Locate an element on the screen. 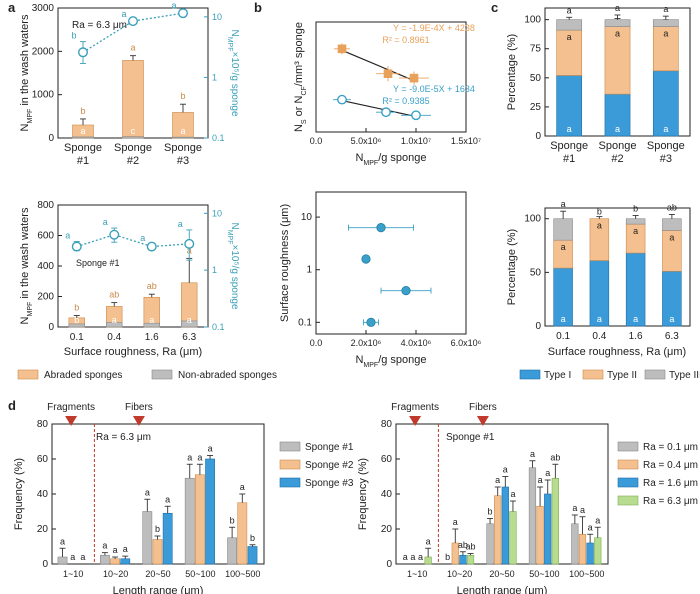 The width and height of the screenshot is (700, 594). x-tick-label-a_bottom: 6.3 is located at coordinates (189, 337).